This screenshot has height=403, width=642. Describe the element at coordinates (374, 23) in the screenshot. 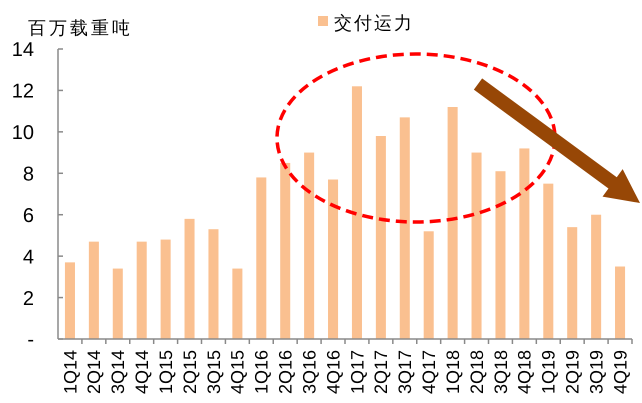

I see `legend-label: 交付运力` at that location.